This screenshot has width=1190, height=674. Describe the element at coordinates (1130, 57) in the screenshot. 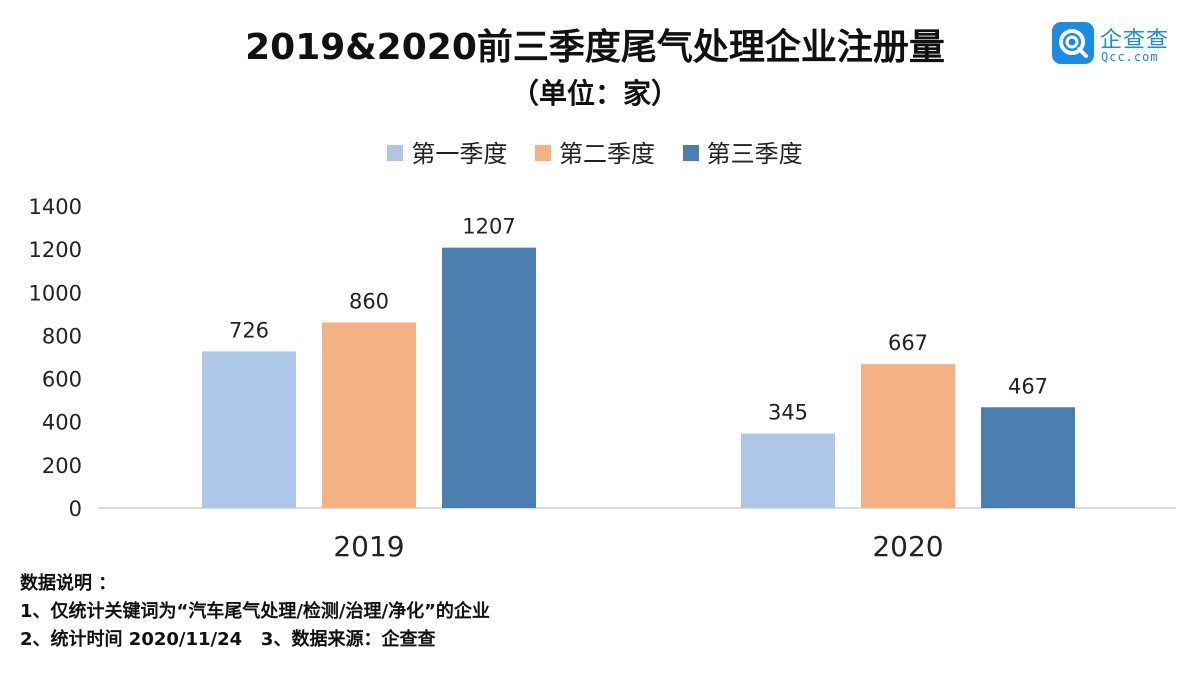

I see `logo-domain: Qcc.com` at that location.